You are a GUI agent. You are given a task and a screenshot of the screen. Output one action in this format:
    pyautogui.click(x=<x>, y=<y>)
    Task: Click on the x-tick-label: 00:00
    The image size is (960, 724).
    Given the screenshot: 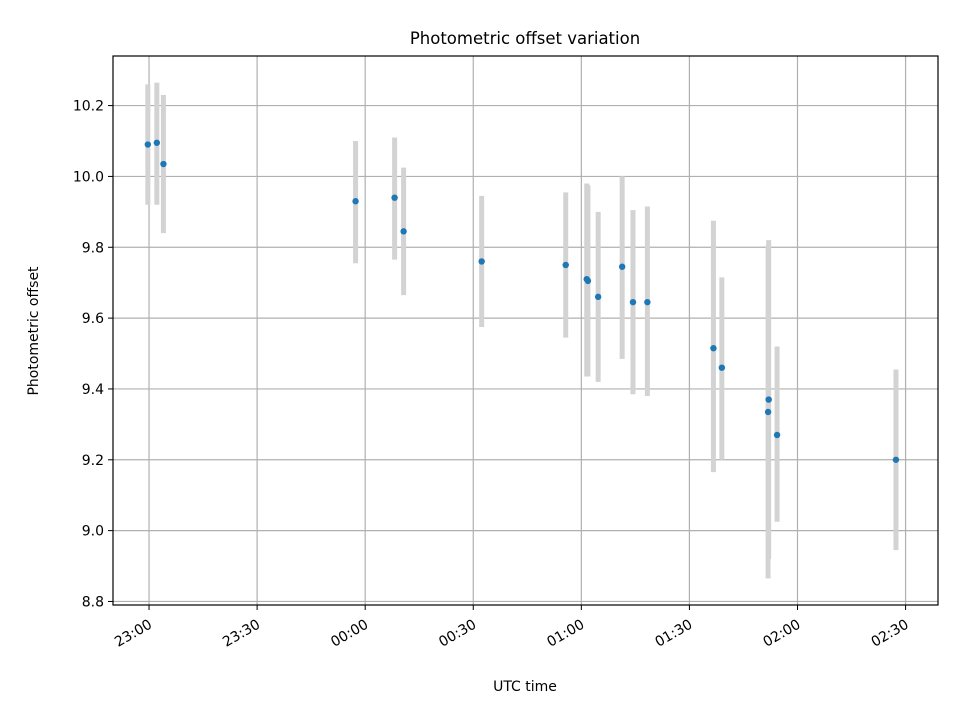 What is the action you would take?
    pyautogui.click(x=349, y=634)
    